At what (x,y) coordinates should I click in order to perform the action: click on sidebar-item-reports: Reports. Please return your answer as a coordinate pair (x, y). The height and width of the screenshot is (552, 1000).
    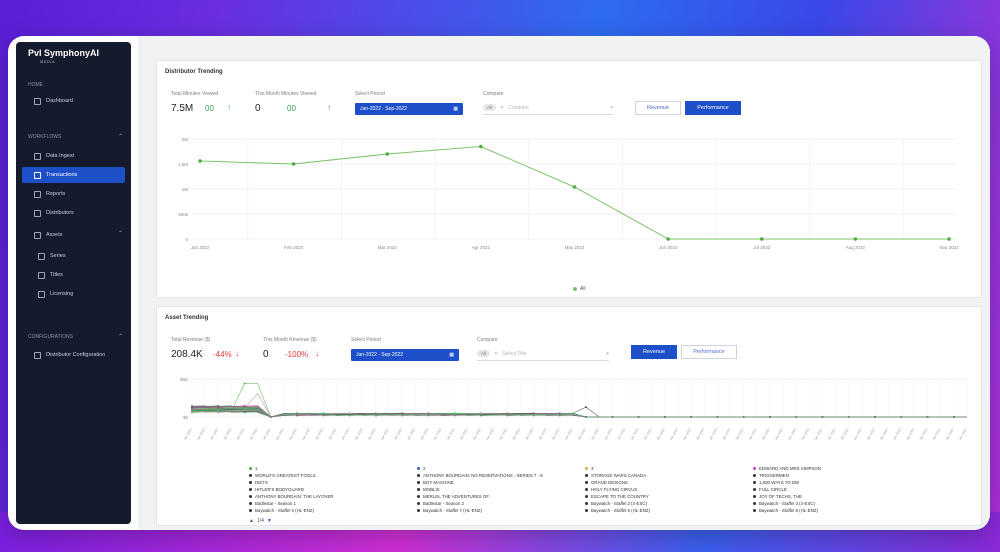
    Looking at the image, I should click on (73, 194).